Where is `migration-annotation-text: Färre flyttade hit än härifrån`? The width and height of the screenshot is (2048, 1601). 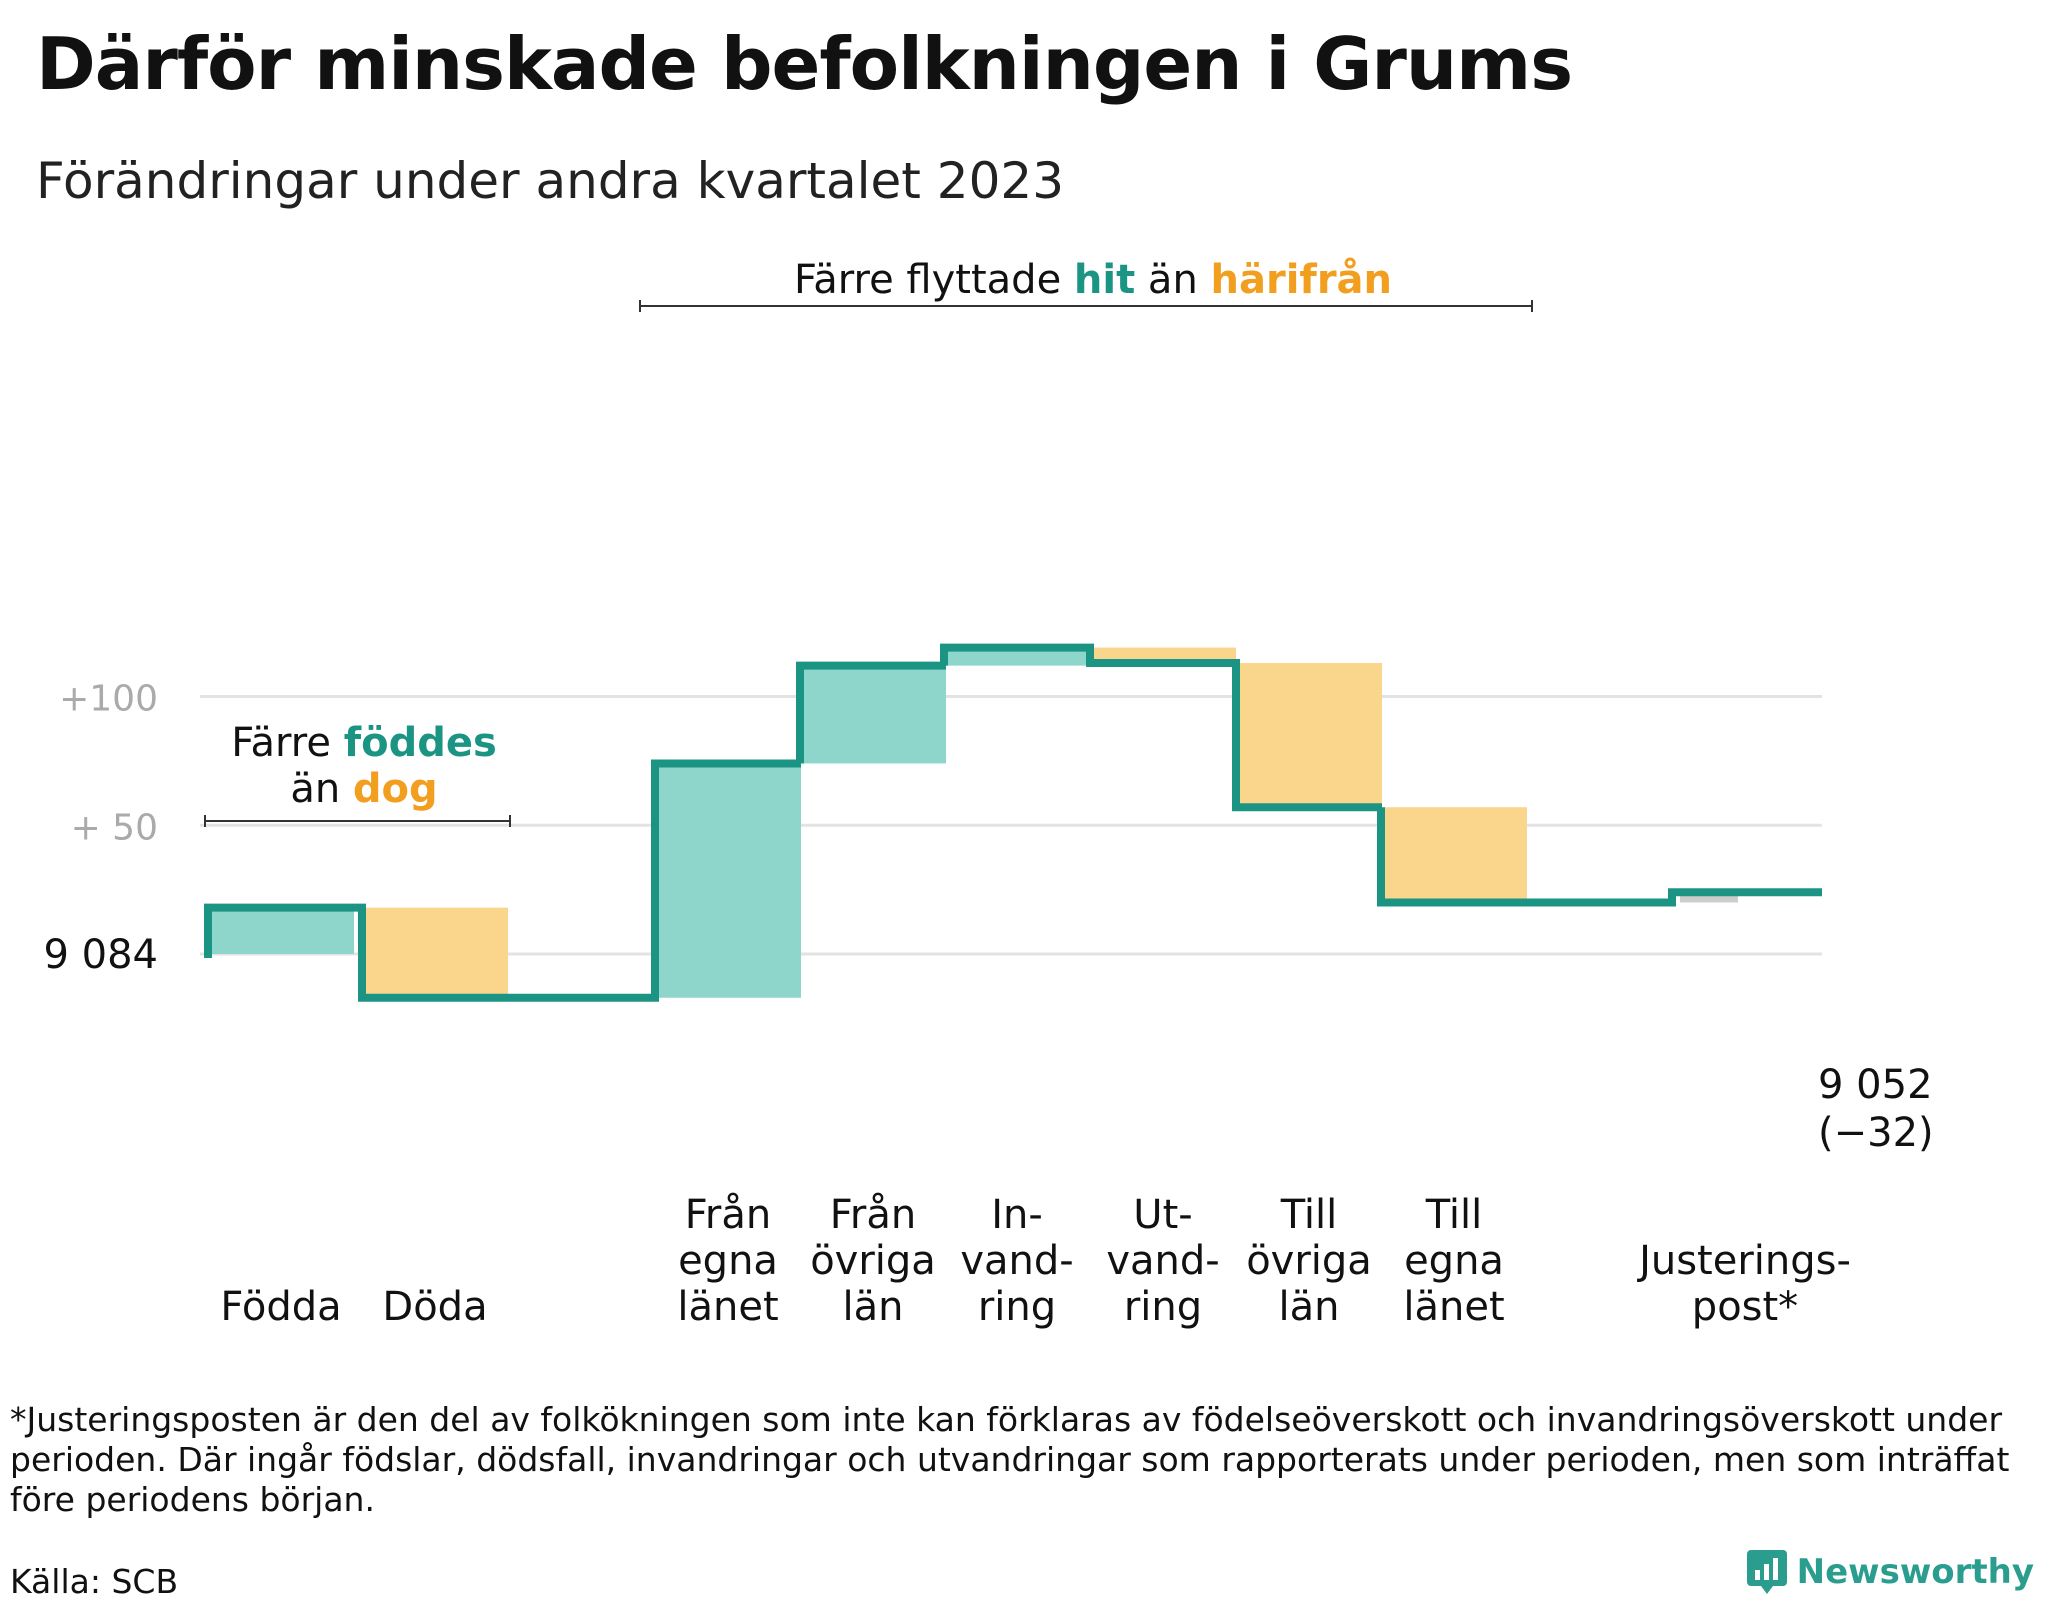 migration-annotation-text: Färre flyttade hit än härifrån is located at coordinates (1093, 279).